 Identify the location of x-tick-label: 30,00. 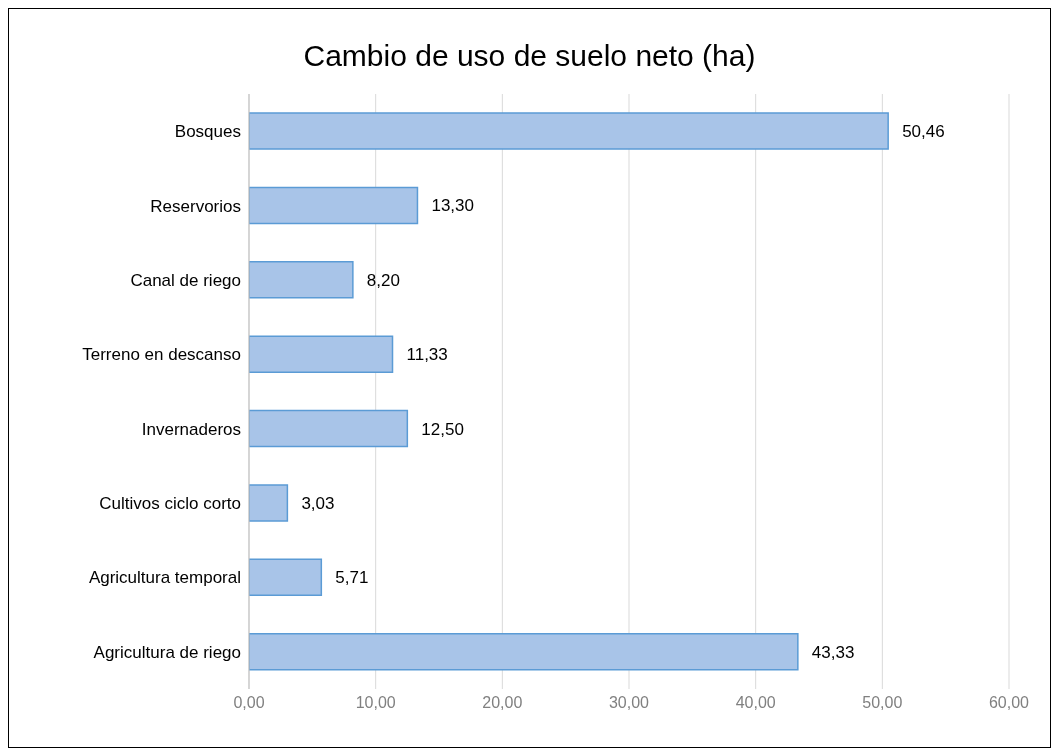
(629, 703).